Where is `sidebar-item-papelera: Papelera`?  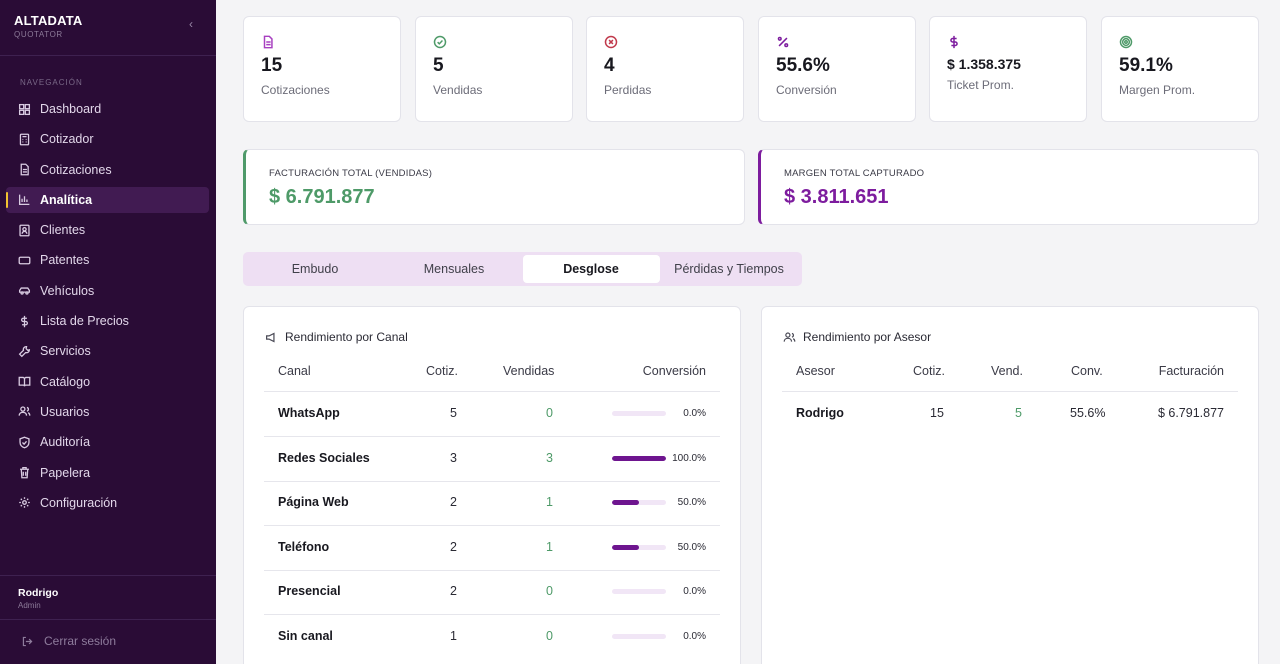
sidebar-item-papelera: Papelera is located at coordinates (107, 473).